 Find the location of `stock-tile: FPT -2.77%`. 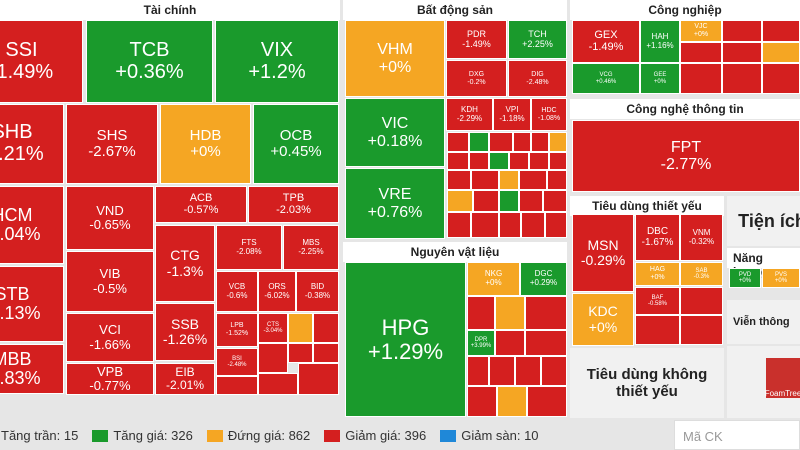

stock-tile: FPT -2.77% is located at coordinates (686, 156).